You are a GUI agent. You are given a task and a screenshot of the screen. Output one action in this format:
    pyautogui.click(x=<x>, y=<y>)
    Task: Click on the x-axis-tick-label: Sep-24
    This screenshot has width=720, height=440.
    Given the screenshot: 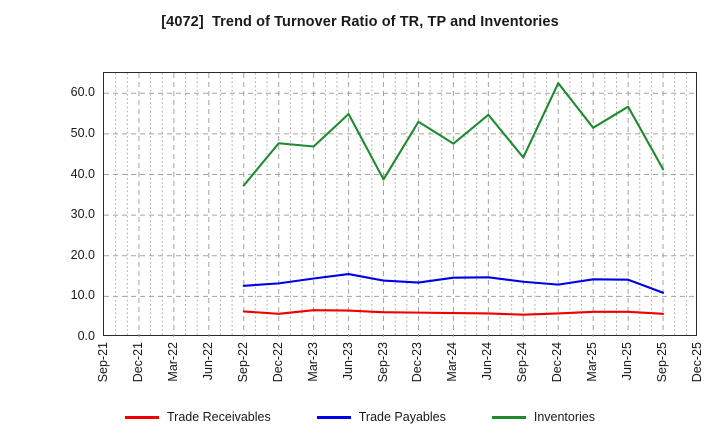 What is the action you would take?
    pyautogui.click(x=522, y=362)
    